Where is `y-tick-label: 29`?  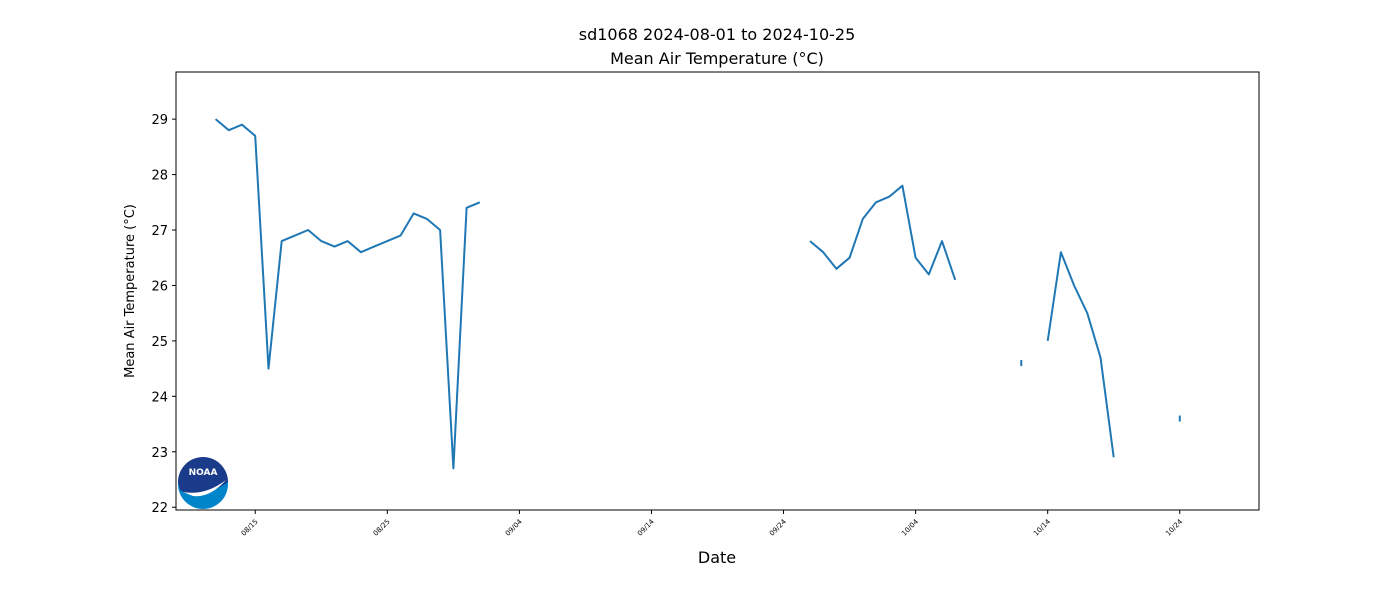
y-tick-label: 29 is located at coordinates (159, 120).